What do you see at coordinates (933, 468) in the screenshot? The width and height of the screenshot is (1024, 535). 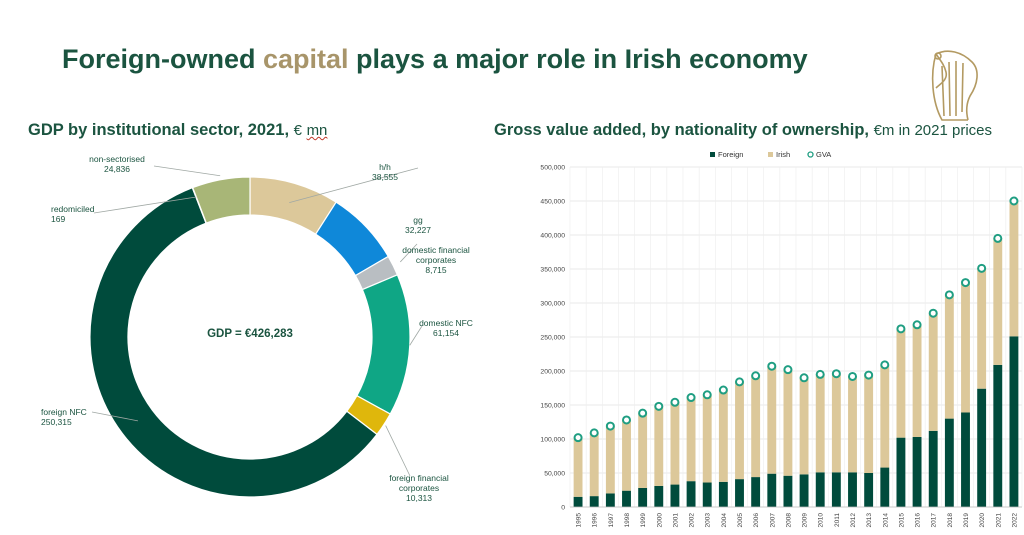 I see `bar-foreign-2017` at bounding box center [933, 468].